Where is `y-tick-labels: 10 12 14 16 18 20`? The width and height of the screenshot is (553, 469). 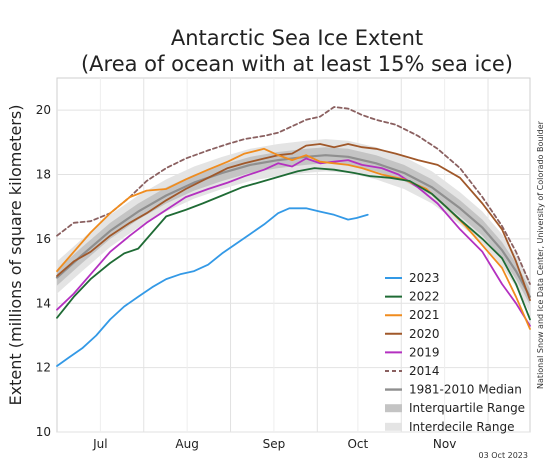 y-tick-labels: 10 12 14 16 18 20 is located at coordinates (43, 271).